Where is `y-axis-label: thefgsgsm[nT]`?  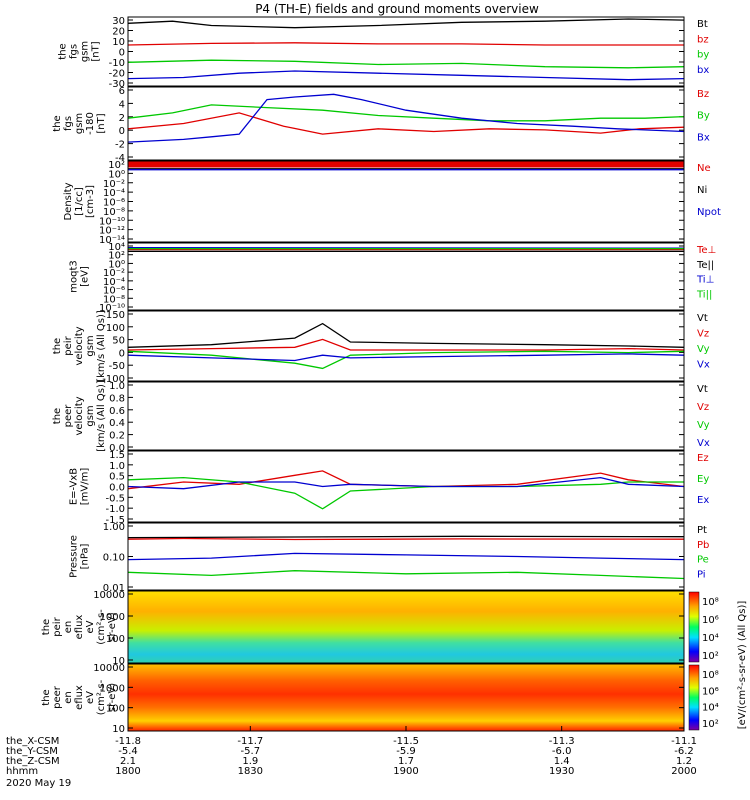
y-axis-label: thefgsgsm[nT] is located at coordinates (80, 51).